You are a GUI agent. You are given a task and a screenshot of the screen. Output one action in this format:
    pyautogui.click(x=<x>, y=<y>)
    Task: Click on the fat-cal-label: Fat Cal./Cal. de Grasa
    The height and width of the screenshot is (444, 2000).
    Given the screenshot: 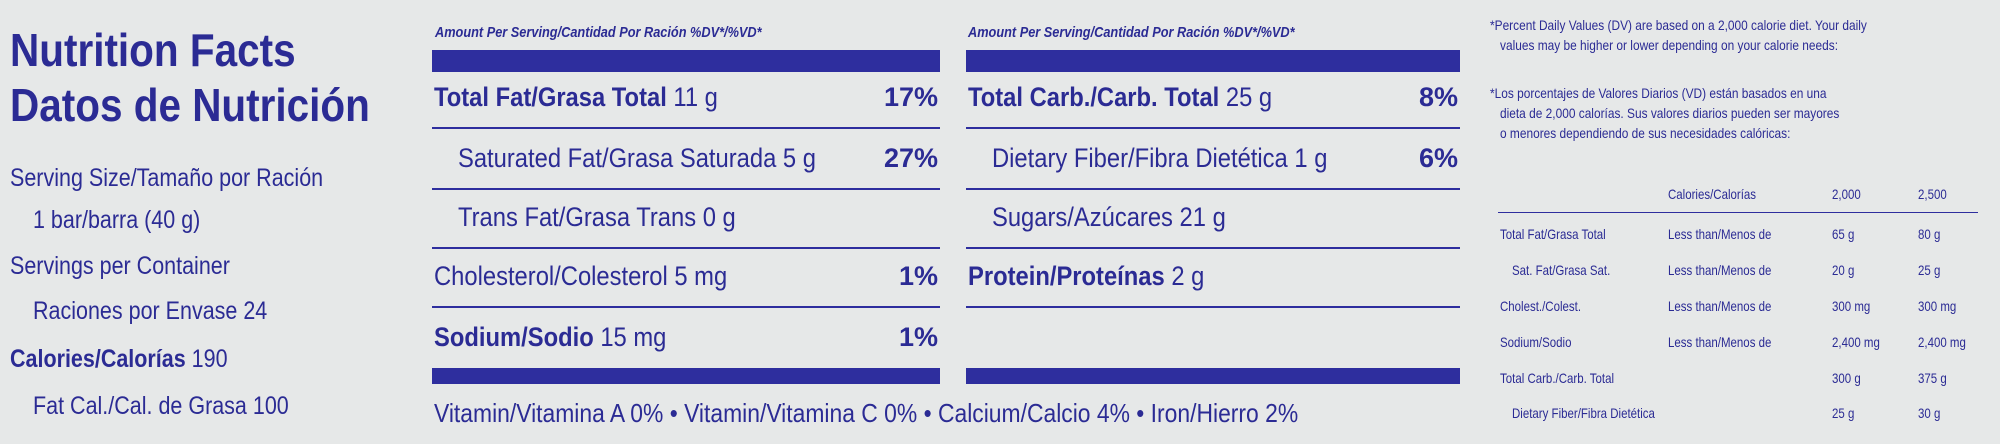 What is the action you would take?
    pyautogui.click(x=140, y=406)
    